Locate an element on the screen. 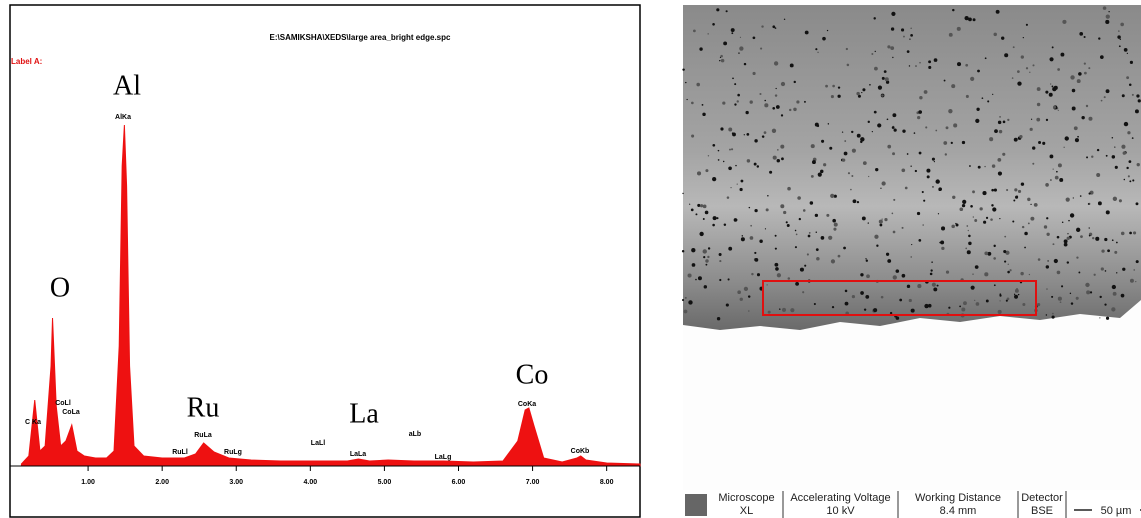 The width and height of the screenshot is (1141, 518). line-label: LaLa is located at coordinates (358, 454).